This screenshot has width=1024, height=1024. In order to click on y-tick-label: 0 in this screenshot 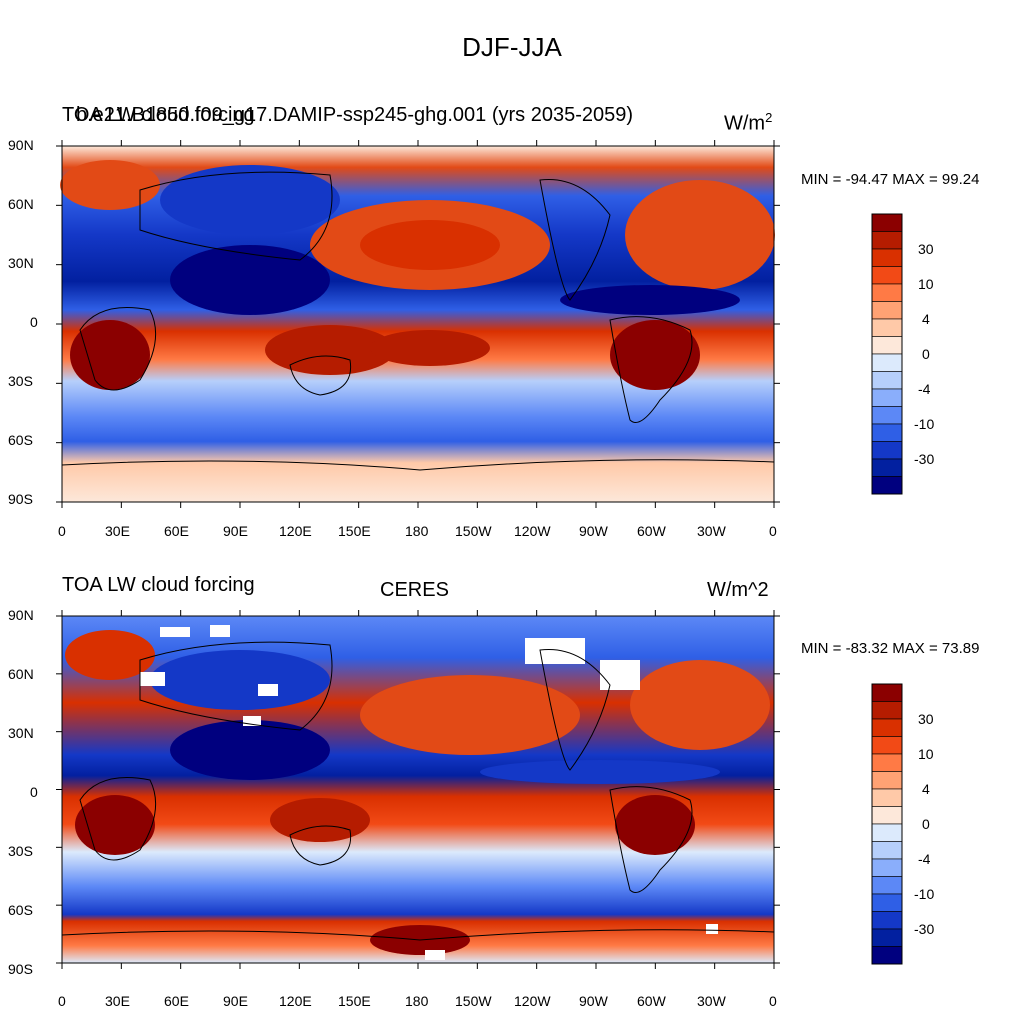, I will do `click(34, 322)`.